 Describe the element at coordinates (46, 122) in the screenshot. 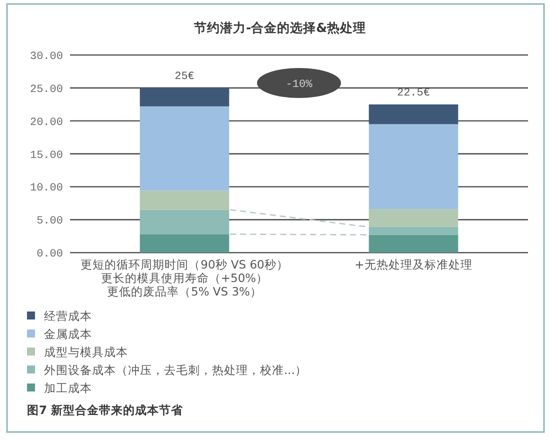

I see `y-tick-label: 20.00` at that location.